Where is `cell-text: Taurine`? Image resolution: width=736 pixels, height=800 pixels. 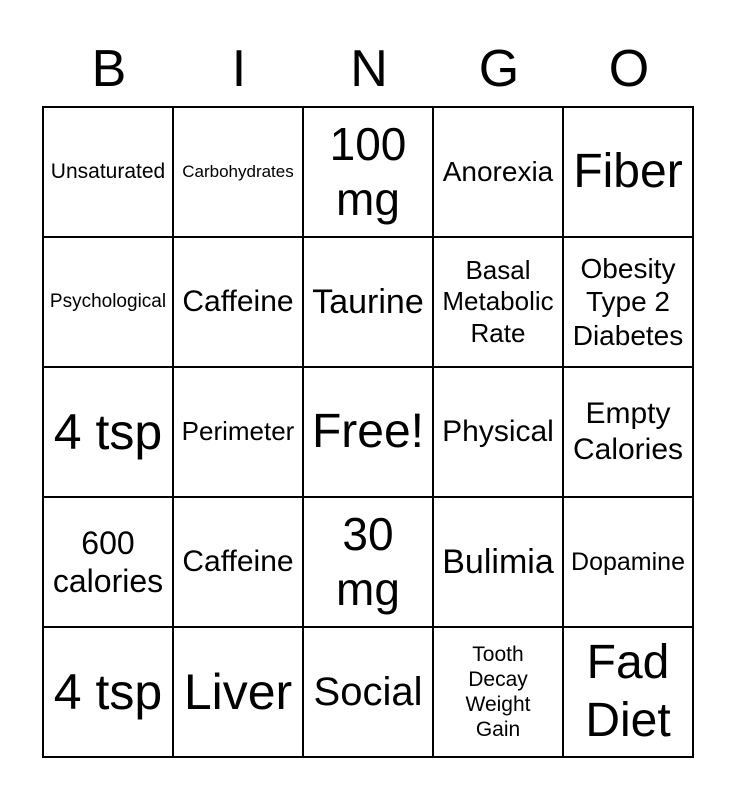 cell-text: Taurine is located at coordinates (368, 301).